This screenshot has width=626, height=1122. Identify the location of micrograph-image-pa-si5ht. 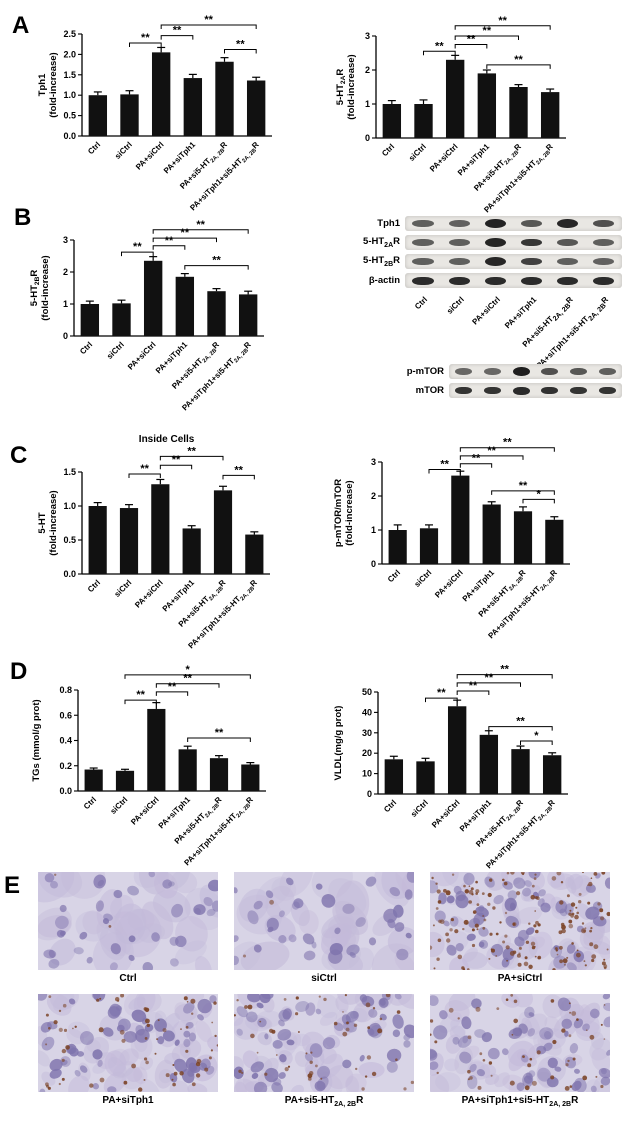
(324, 1043).